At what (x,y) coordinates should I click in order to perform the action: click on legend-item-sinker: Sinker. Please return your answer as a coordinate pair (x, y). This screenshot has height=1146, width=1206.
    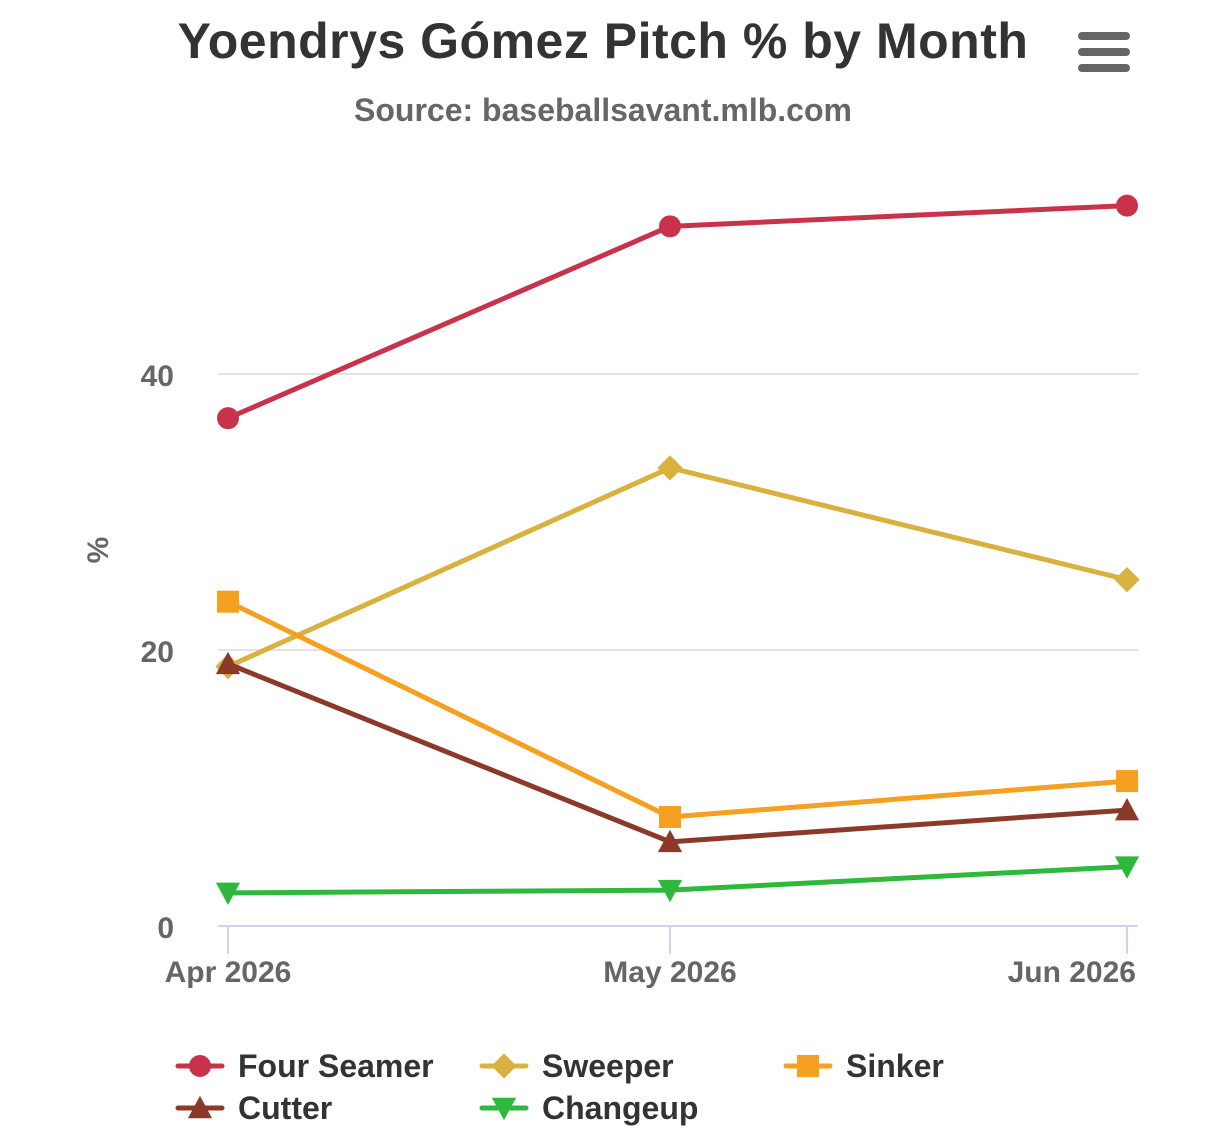
    Looking at the image, I should click on (895, 1066).